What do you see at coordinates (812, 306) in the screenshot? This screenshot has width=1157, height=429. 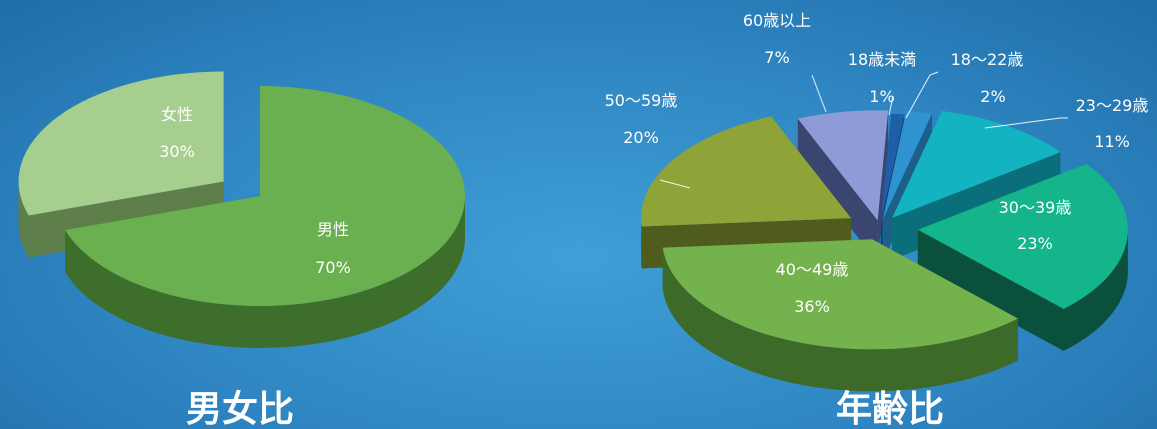 I see `age-slice-percent-4: 36%` at bounding box center [812, 306].